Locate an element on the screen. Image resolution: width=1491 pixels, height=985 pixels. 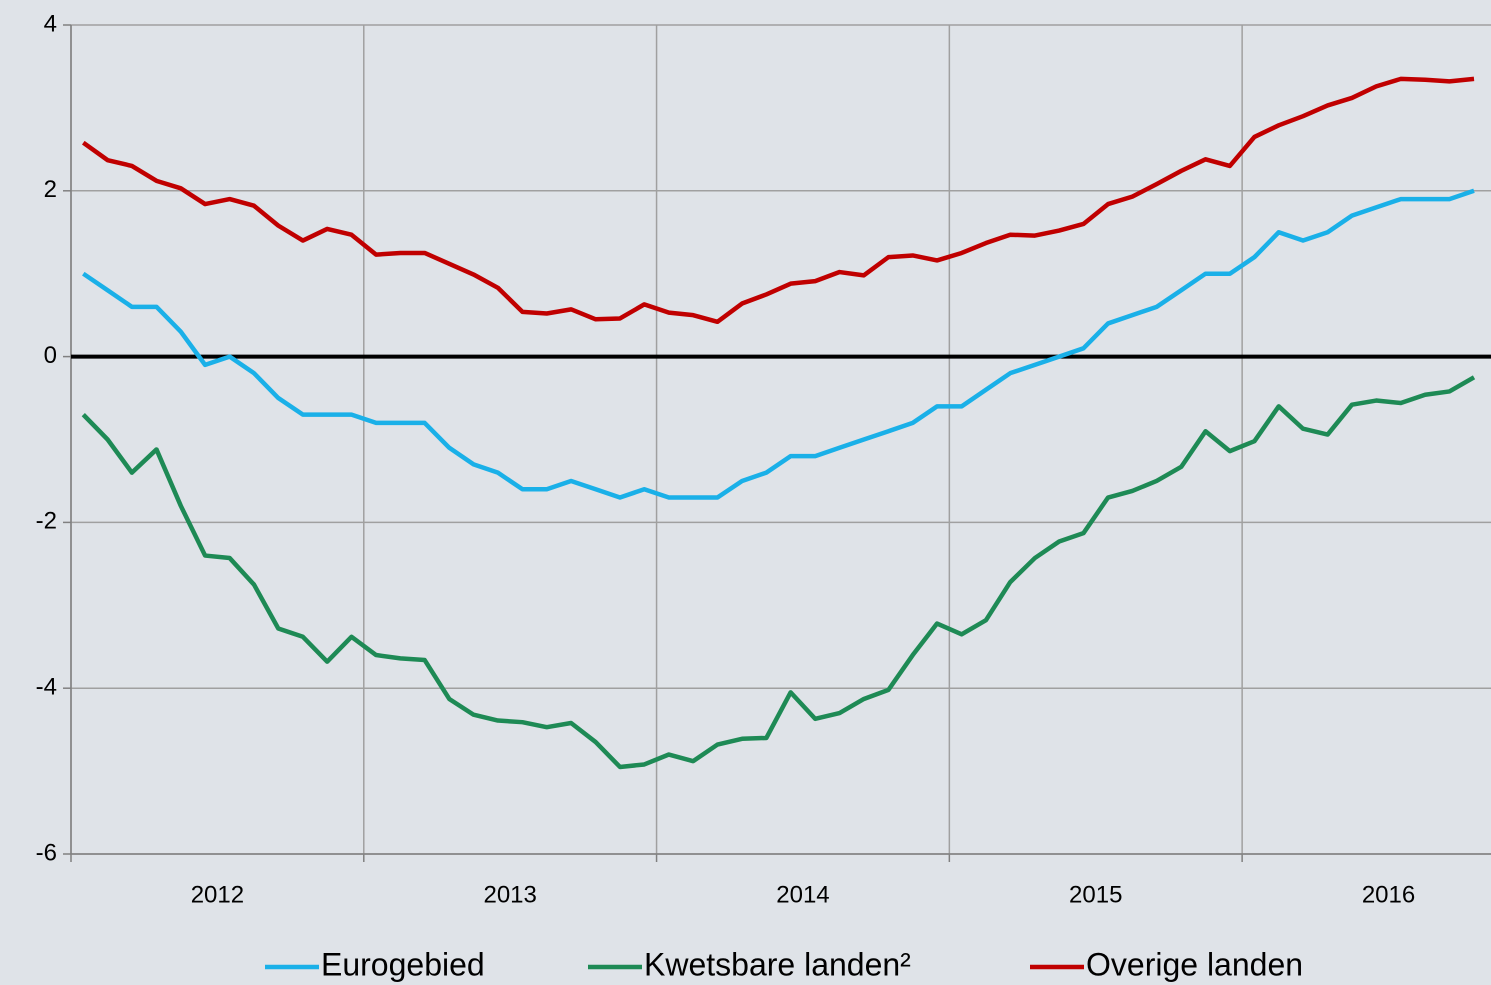
y-tick-label: -2 is located at coordinates (46, 521).